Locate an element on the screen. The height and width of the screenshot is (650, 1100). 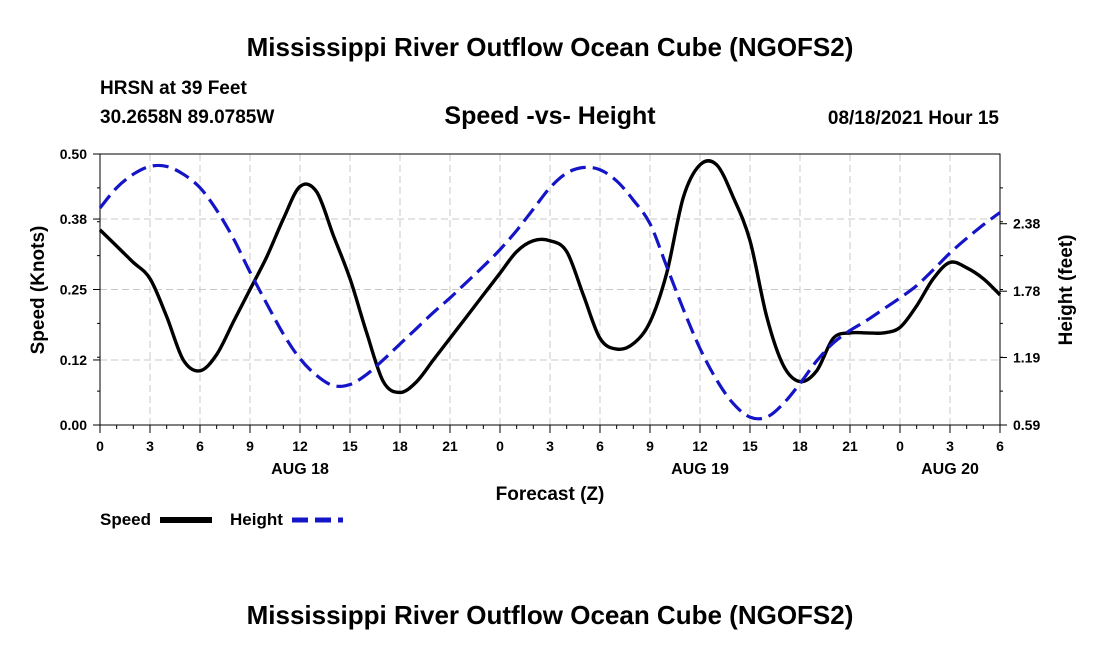
legend: Speed Height is located at coordinates (221, 519).